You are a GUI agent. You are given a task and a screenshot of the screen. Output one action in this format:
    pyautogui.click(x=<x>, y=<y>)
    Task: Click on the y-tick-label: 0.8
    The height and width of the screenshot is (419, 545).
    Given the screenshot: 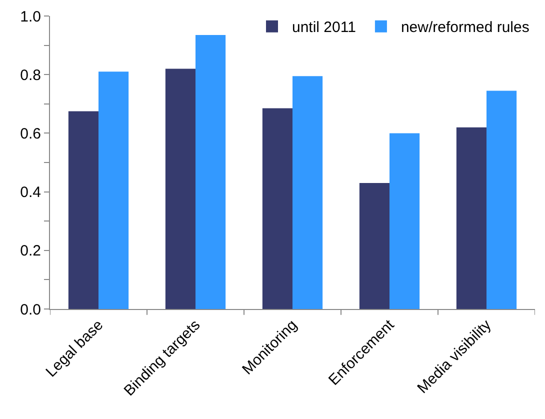 What is the action you would take?
    pyautogui.click(x=30, y=75)
    